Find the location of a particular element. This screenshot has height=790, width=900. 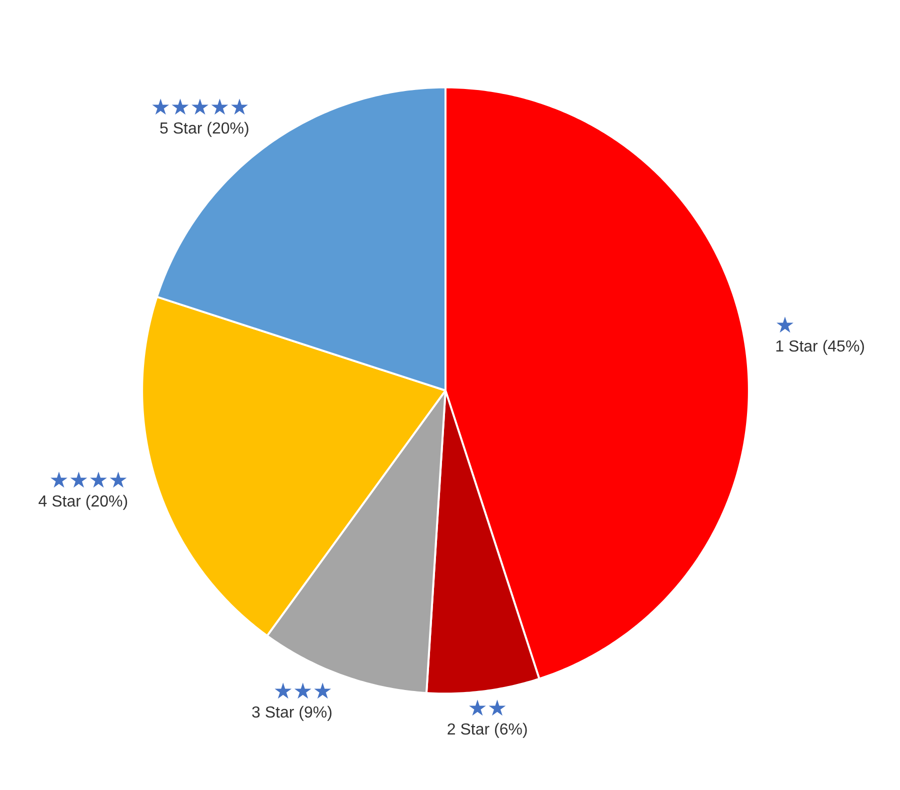

slice-label: 5 Star (20%) is located at coordinates (204, 129).